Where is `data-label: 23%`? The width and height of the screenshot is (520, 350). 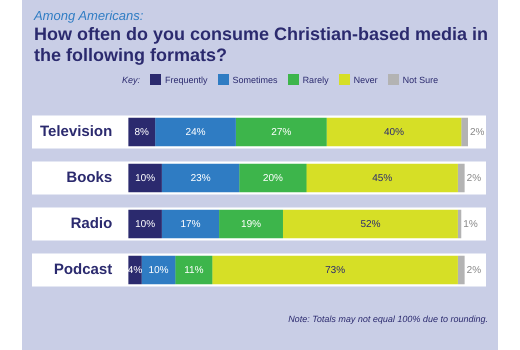
data-label: 23% is located at coordinates (200, 178).